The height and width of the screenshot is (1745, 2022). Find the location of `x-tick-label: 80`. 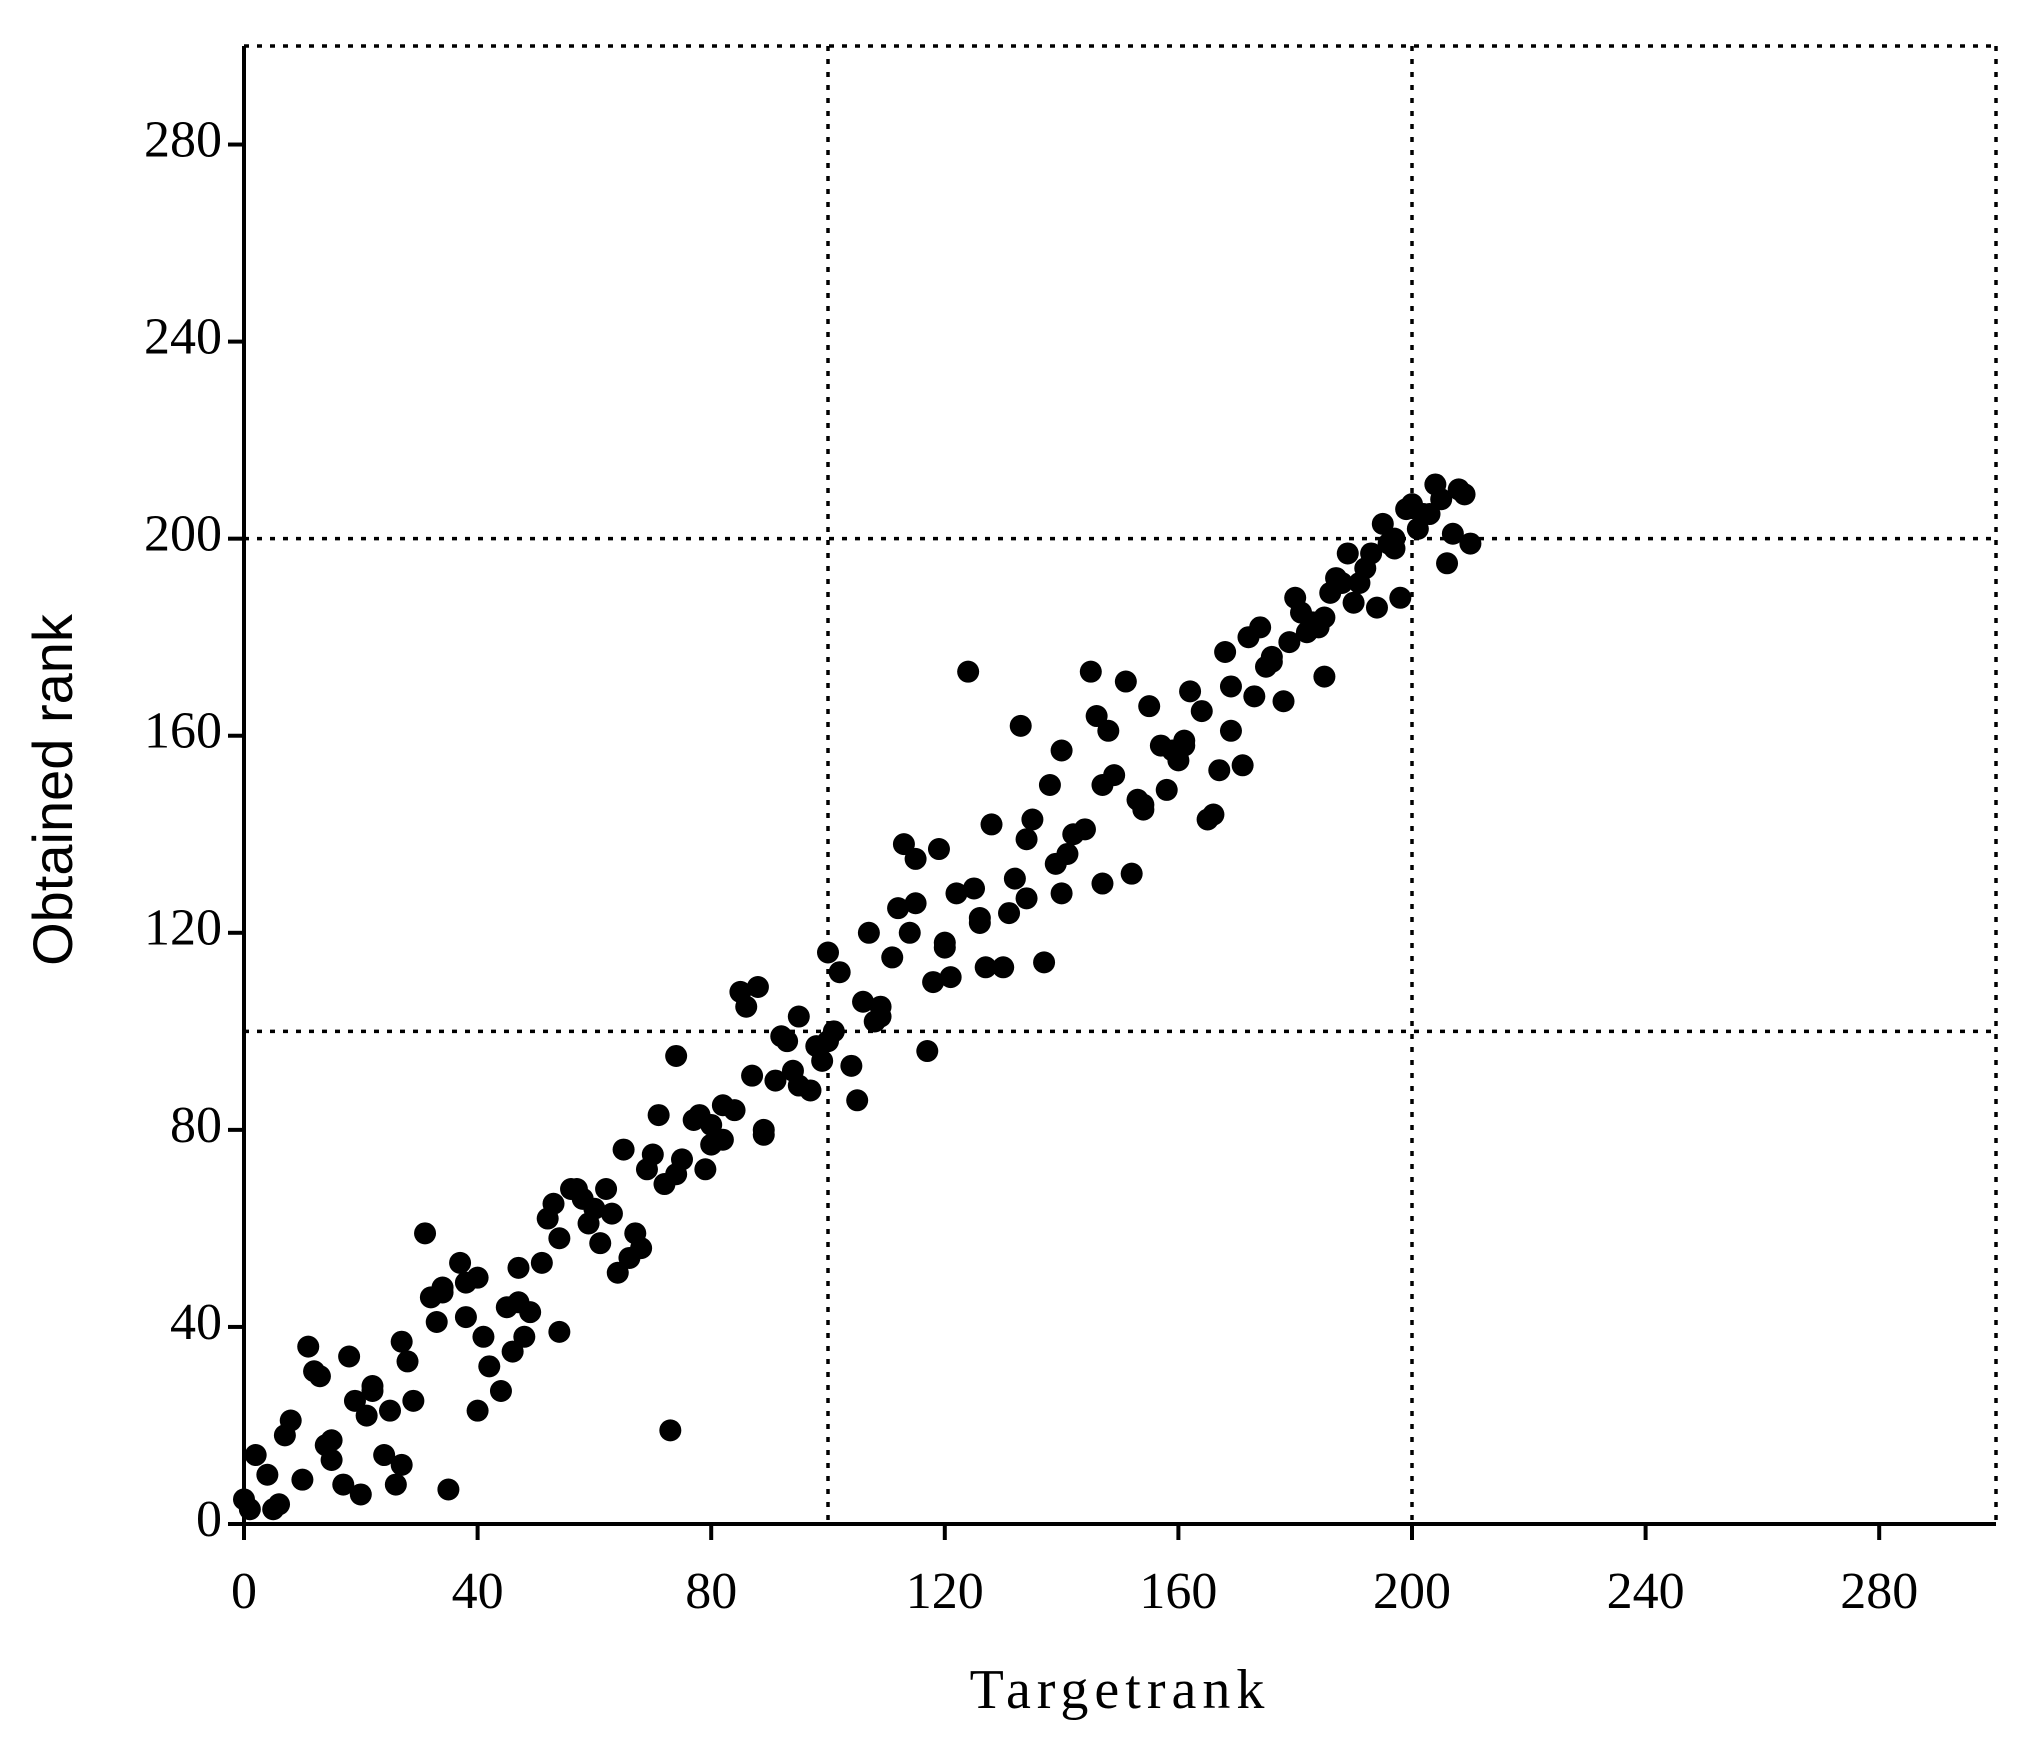

x-tick-label: 80 is located at coordinates (711, 1591).